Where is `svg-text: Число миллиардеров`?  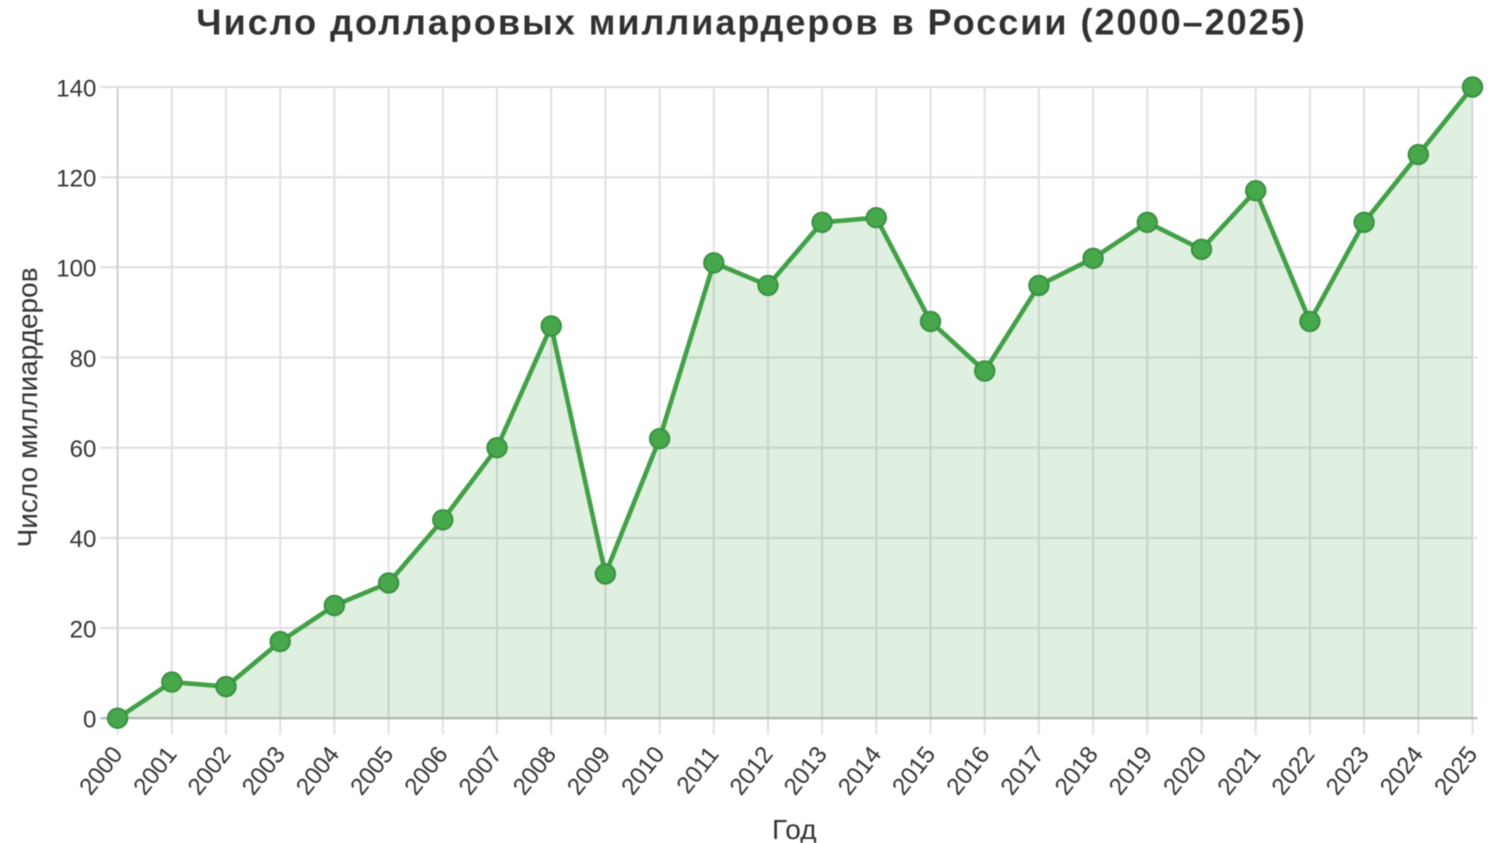 svg-text: Число миллиардеров is located at coordinates (27, 407).